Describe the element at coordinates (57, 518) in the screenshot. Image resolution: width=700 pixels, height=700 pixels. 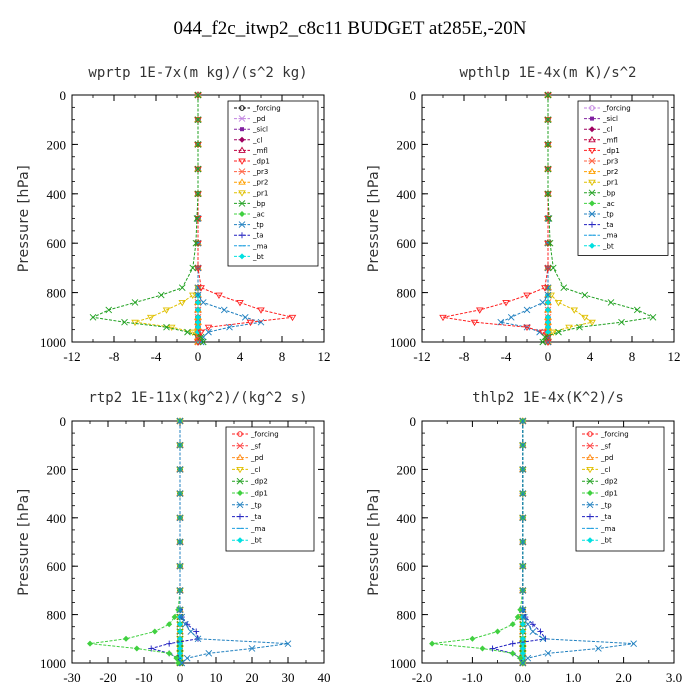
I see `y-tick-label: 400` at that location.